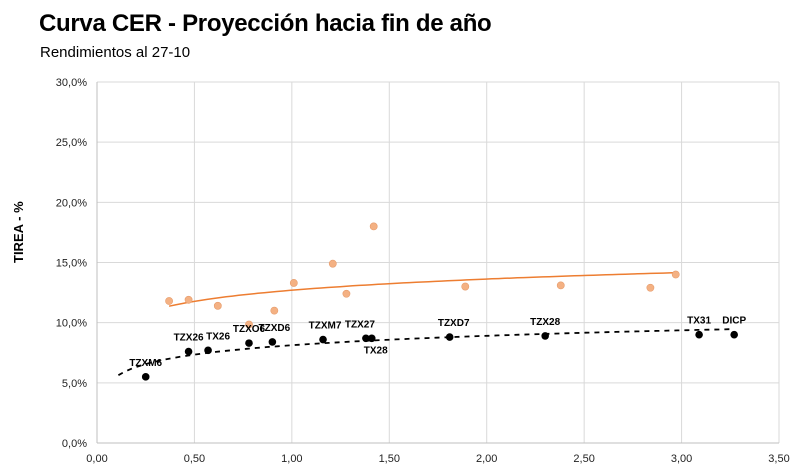 The height and width of the screenshot is (475, 804). What do you see at coordinates (189, 338) in the screenshot?
I see `point-label: TZX26` at bounding box center [189, 338].